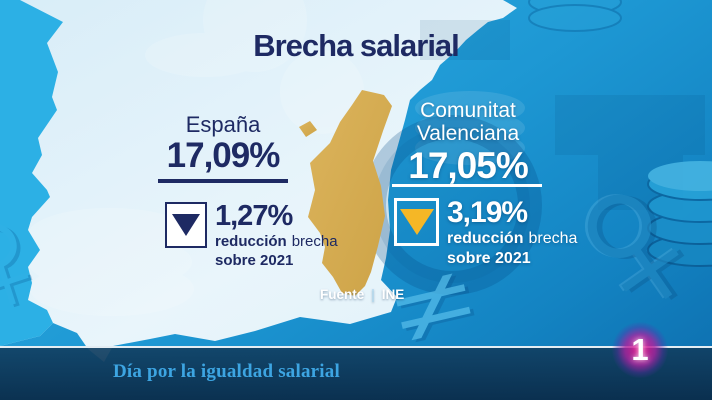 This screenshot has height=400, width=712. Describe the element at coordinates (468, 110) in the screenshot. I see `valencia-label-line1: Comunitat` at that location.